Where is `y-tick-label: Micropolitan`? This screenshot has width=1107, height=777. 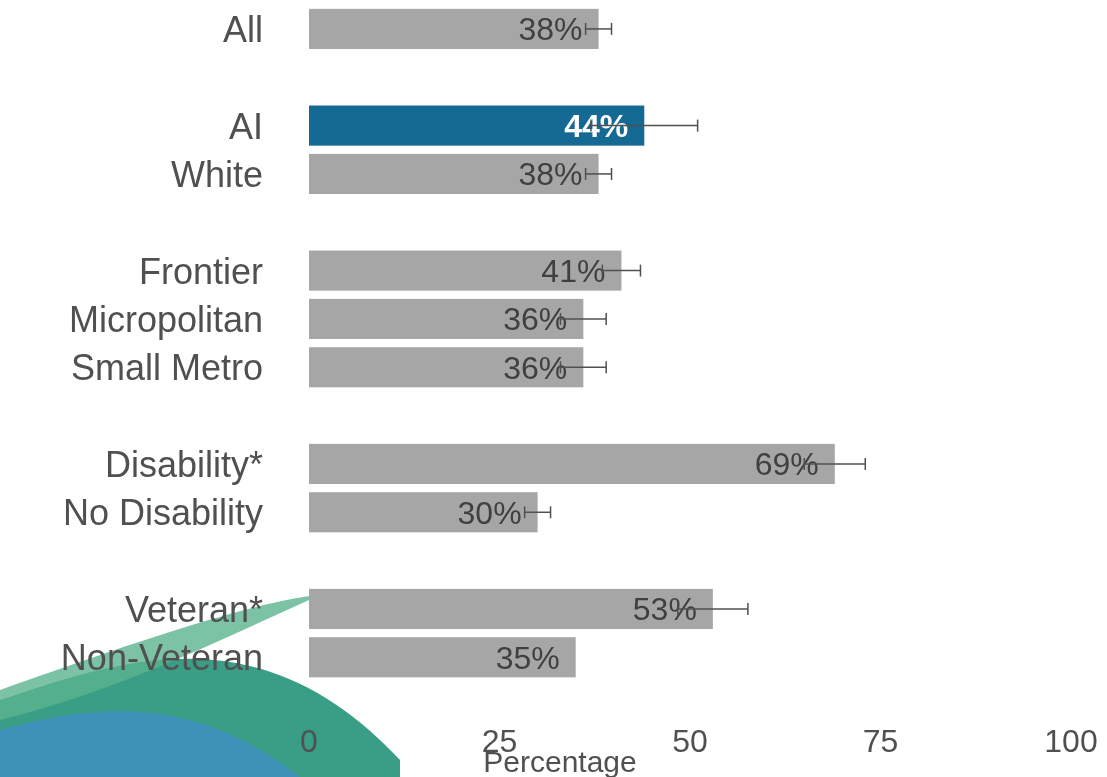
y-tick-label: Micropolitan is located at coordinates (165, 319).